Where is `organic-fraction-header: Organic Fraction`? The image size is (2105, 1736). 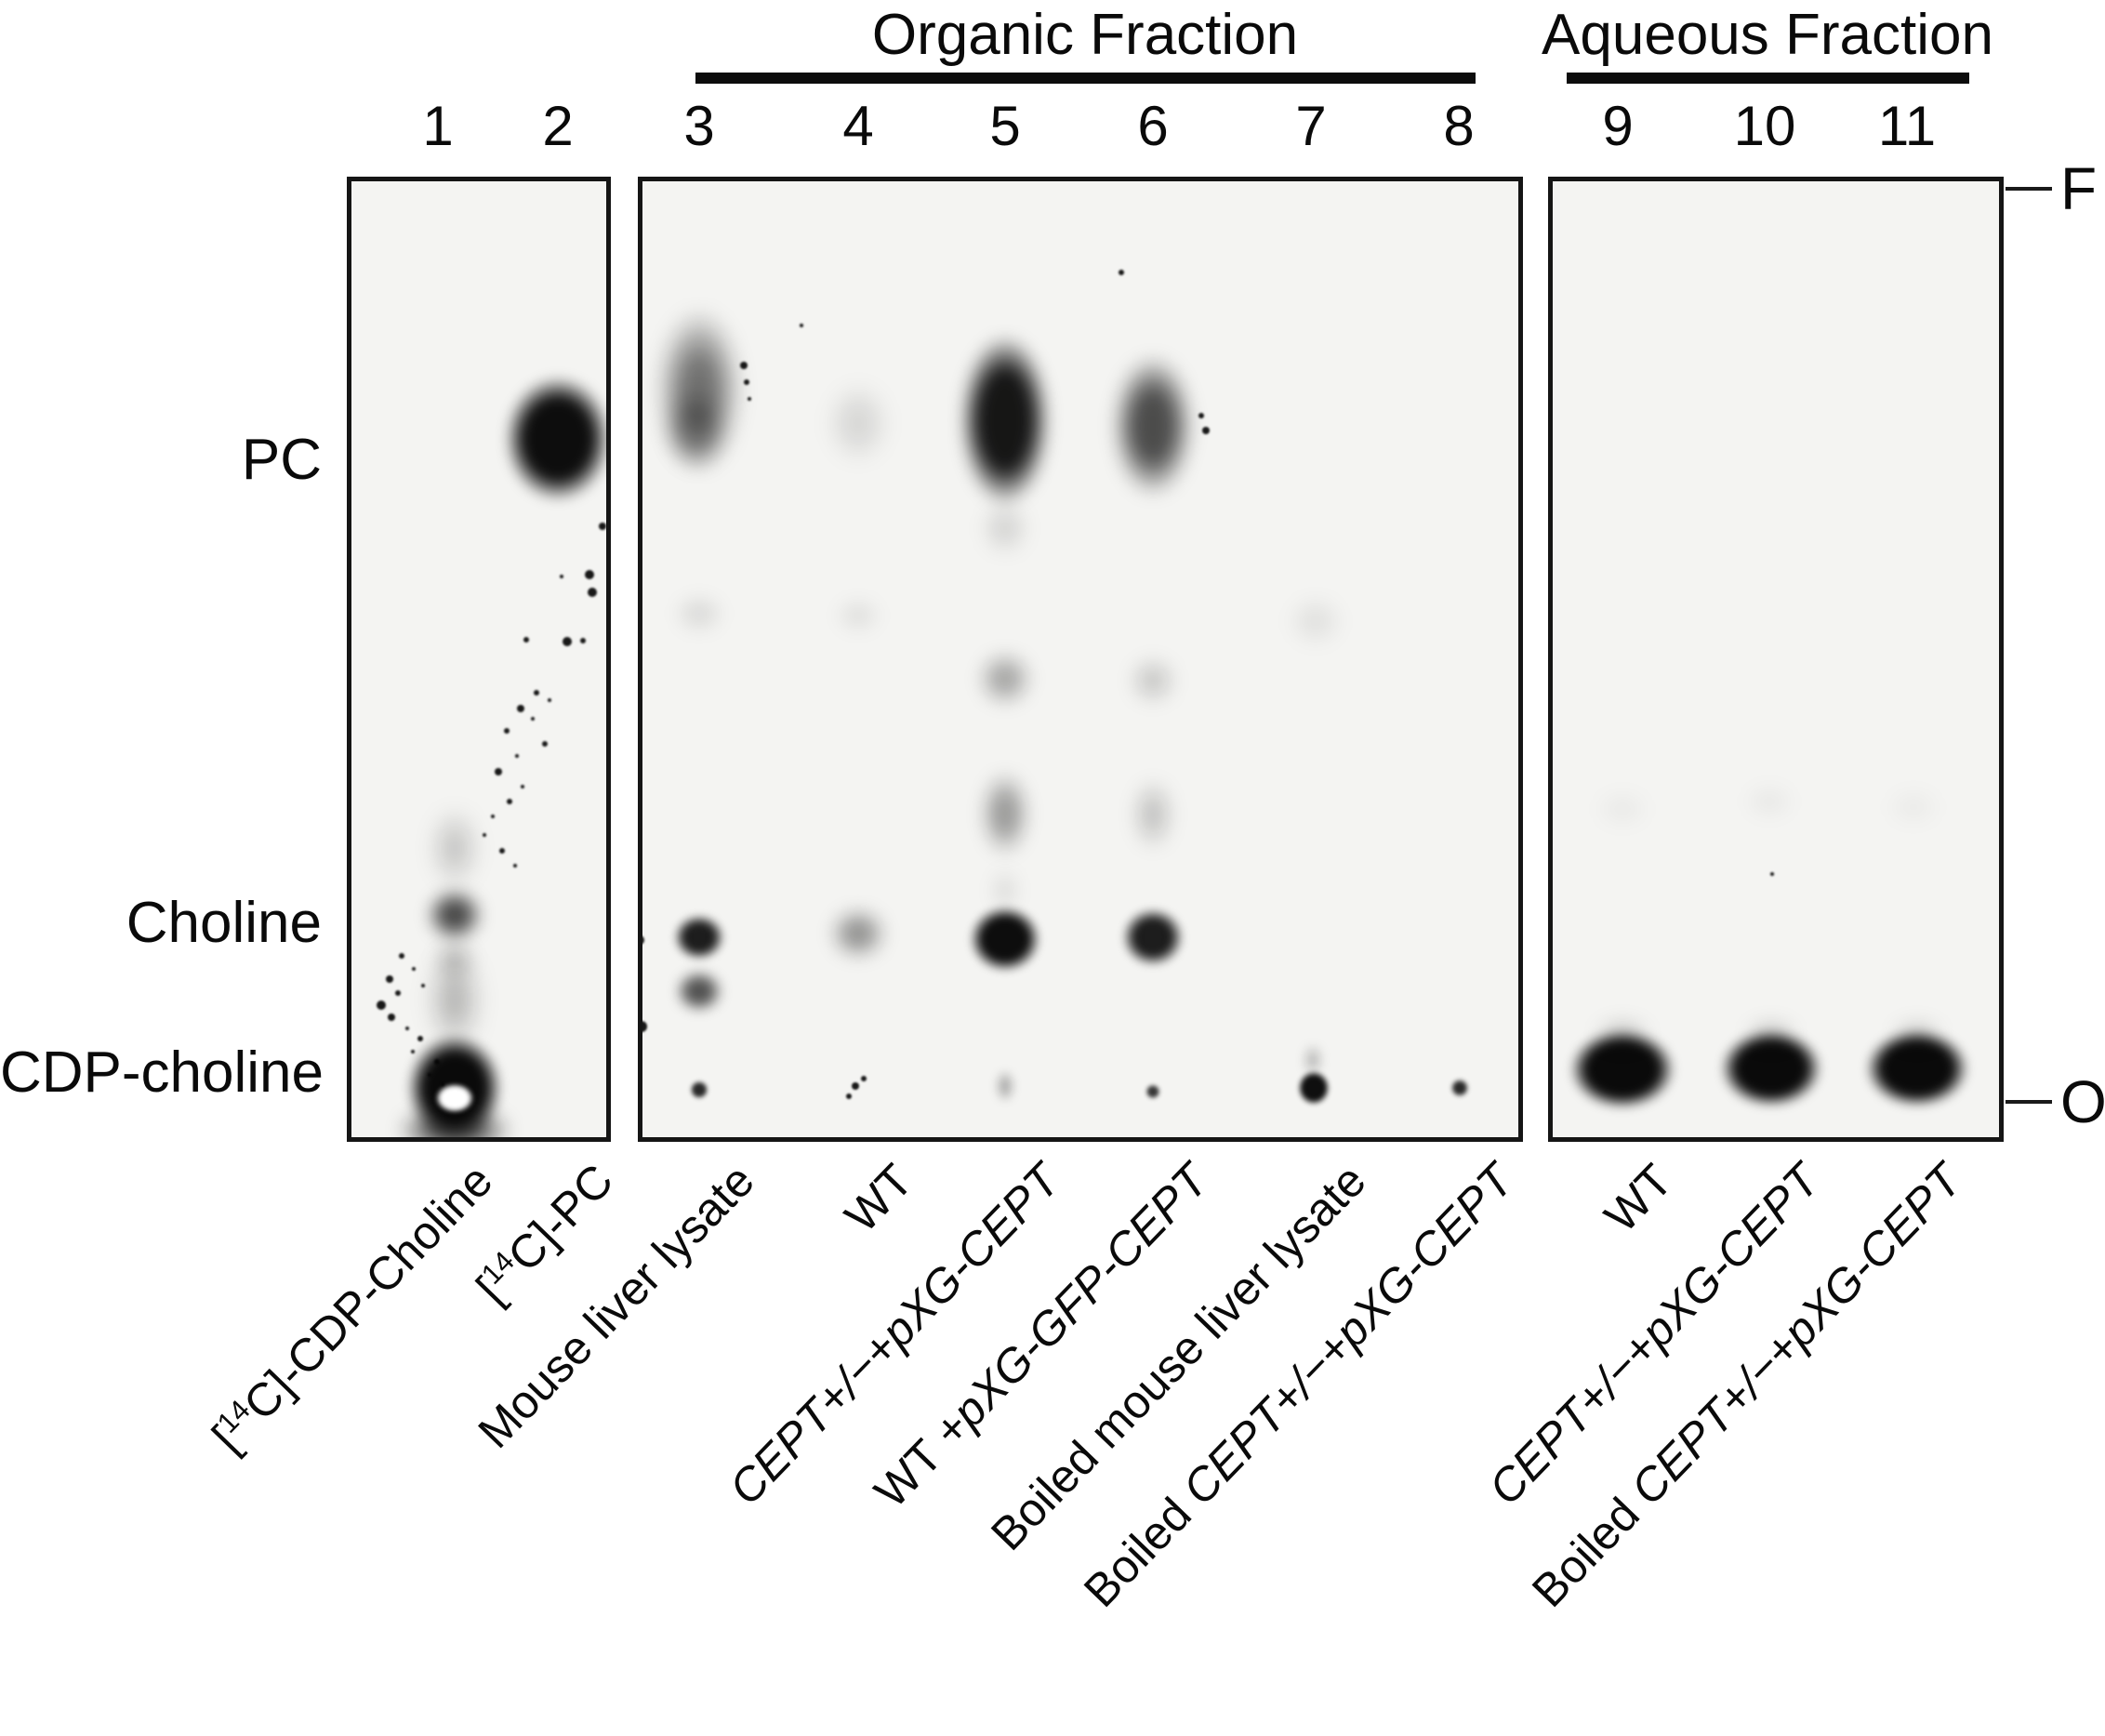
organic-fraction-header: Organic Fraction is located at coordinates (1085, 35).